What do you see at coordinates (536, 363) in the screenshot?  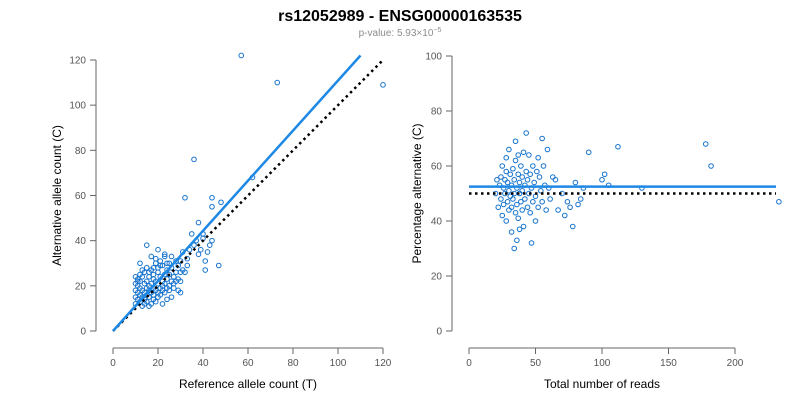 I see `right-x-tick-label: 50` at bounding box center [536, 363].